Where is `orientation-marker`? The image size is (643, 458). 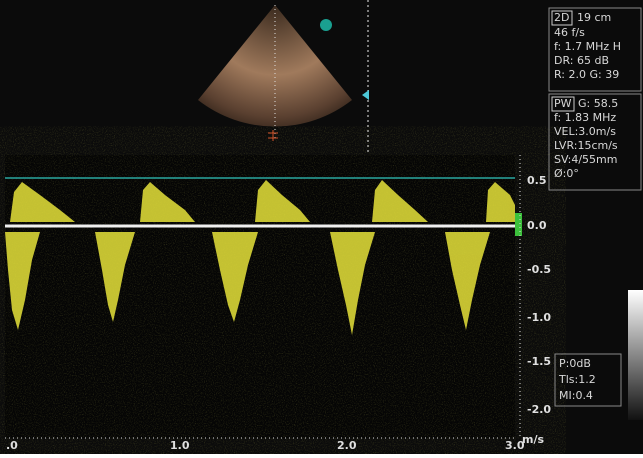
orientation-marker is located at coordinates (326, 25).